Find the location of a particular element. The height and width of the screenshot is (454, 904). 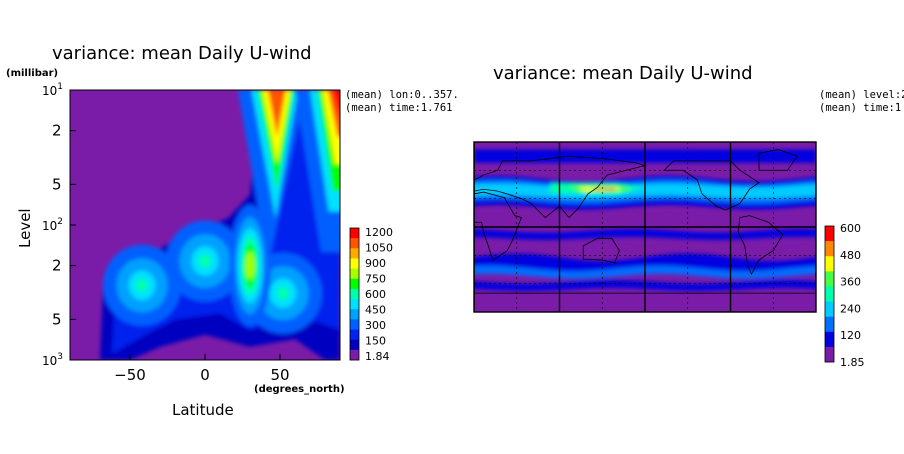

right-colorbar-label-0: 600 is located at coordinates (850, 228).